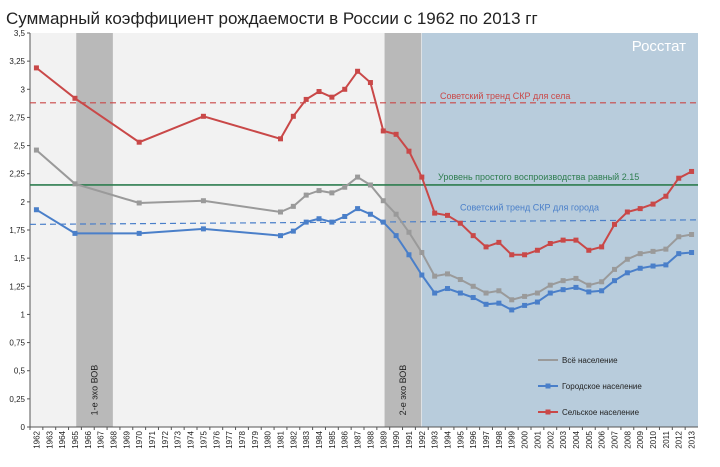 The width and height of the screenshot is (720, 467). What do you see at coordinates (548, 412) in the screenshot?
I see `legend-marker` at bounding box center [548, 412].